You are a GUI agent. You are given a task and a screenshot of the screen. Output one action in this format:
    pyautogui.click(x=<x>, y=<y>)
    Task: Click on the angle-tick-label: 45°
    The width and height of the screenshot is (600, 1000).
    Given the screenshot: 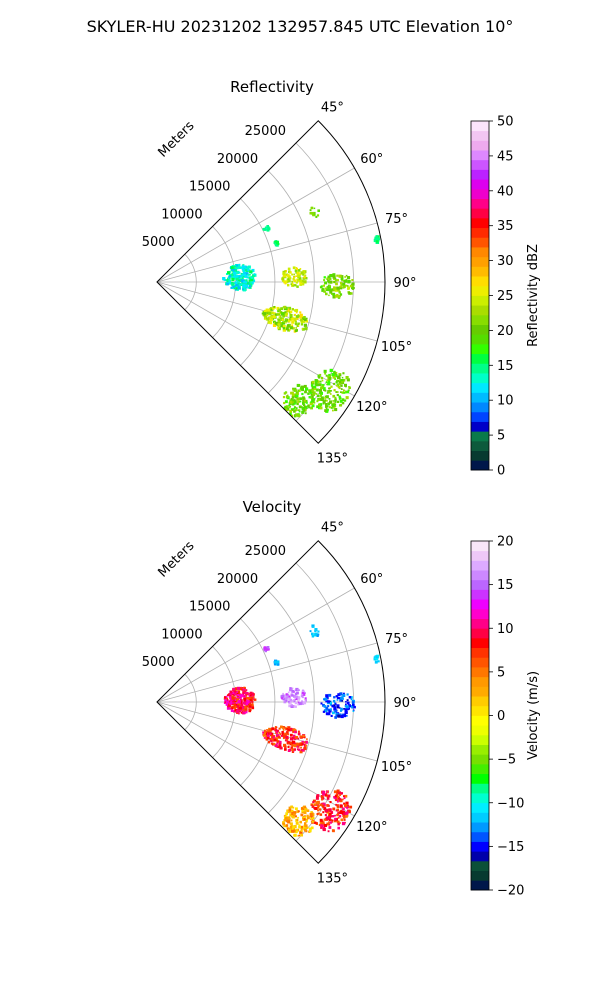 What is the action you would take?
    pyautogui.click(x=332, y=108)
    